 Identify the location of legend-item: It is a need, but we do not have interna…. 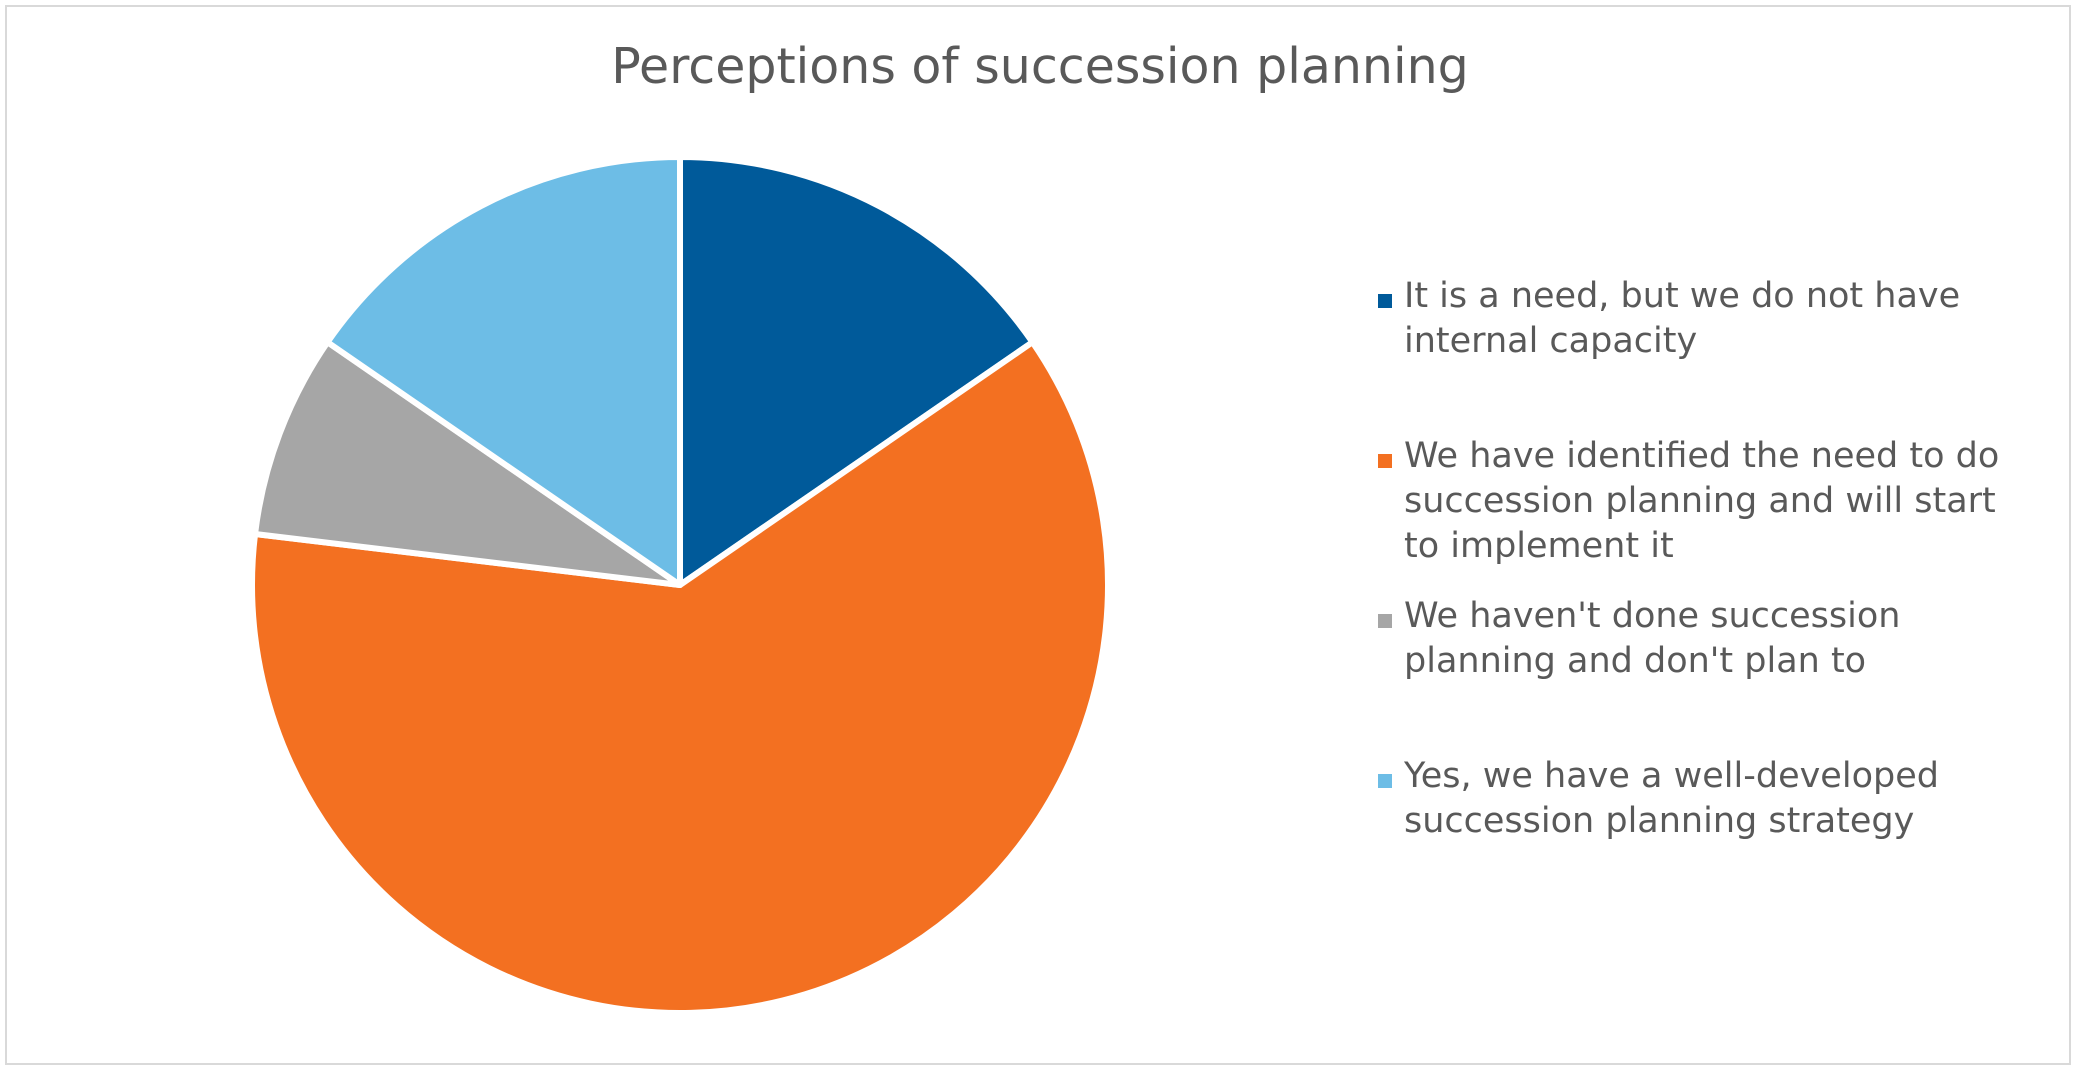
(1669, 319).